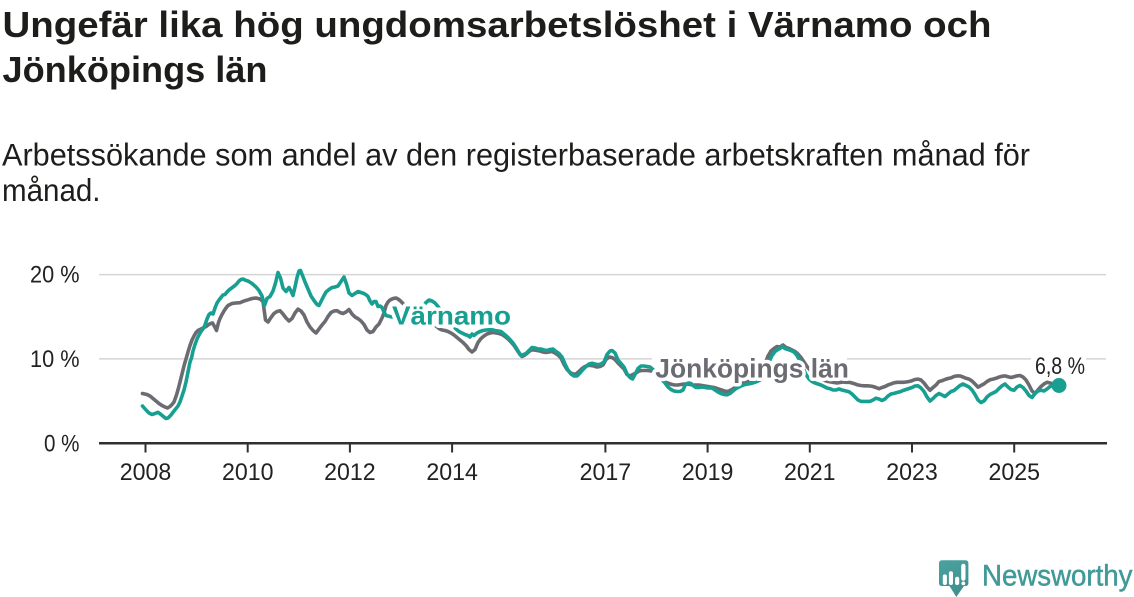  Describe the element at coordinates (452, 472) in the screenshot. I see `svg-text: 2014` at that location.